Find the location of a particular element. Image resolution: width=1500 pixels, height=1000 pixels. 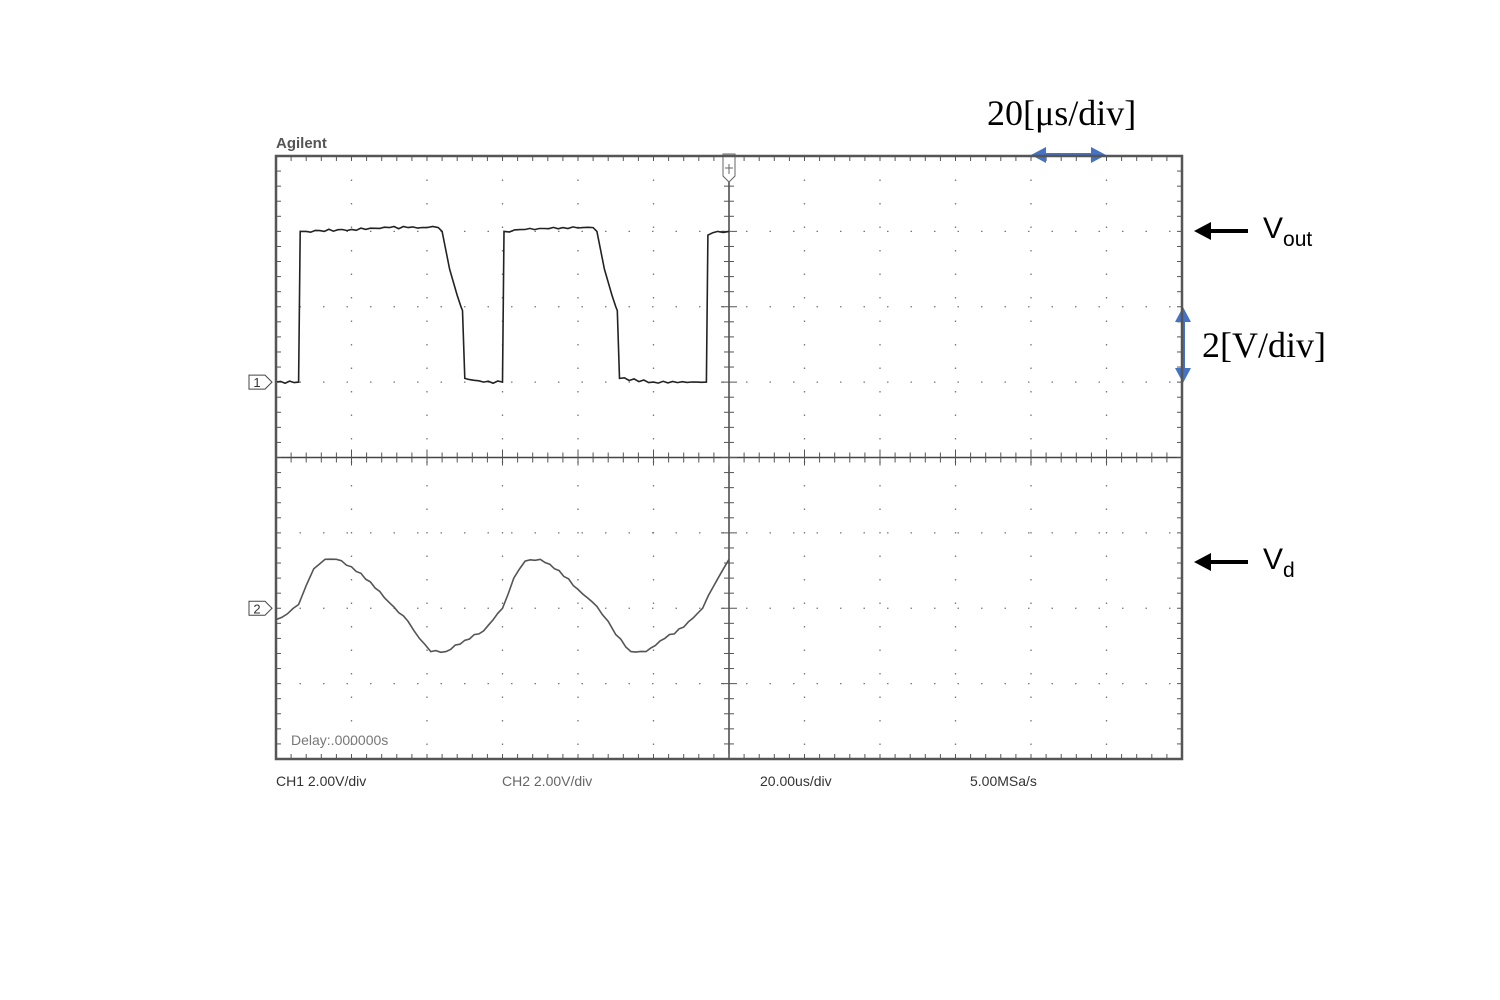

vout-label: Vout is located at coordinates (1288, 231).